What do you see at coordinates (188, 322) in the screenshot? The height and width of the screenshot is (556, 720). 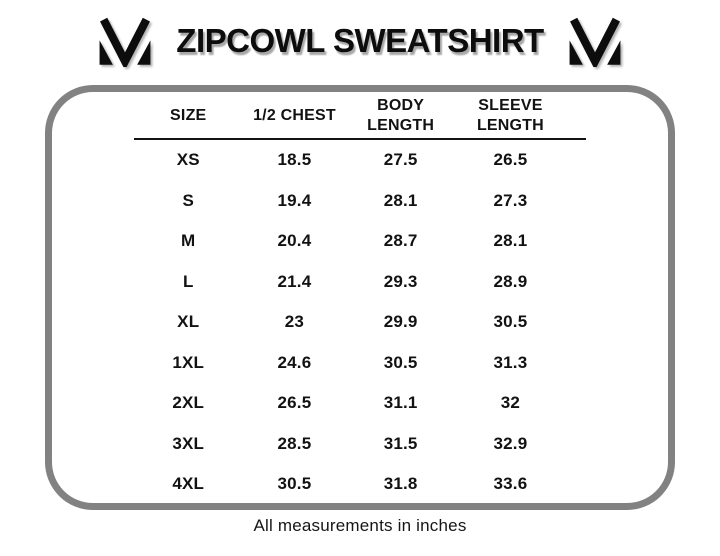 I see `cell-size: XL` at bounding box center [188, 322].